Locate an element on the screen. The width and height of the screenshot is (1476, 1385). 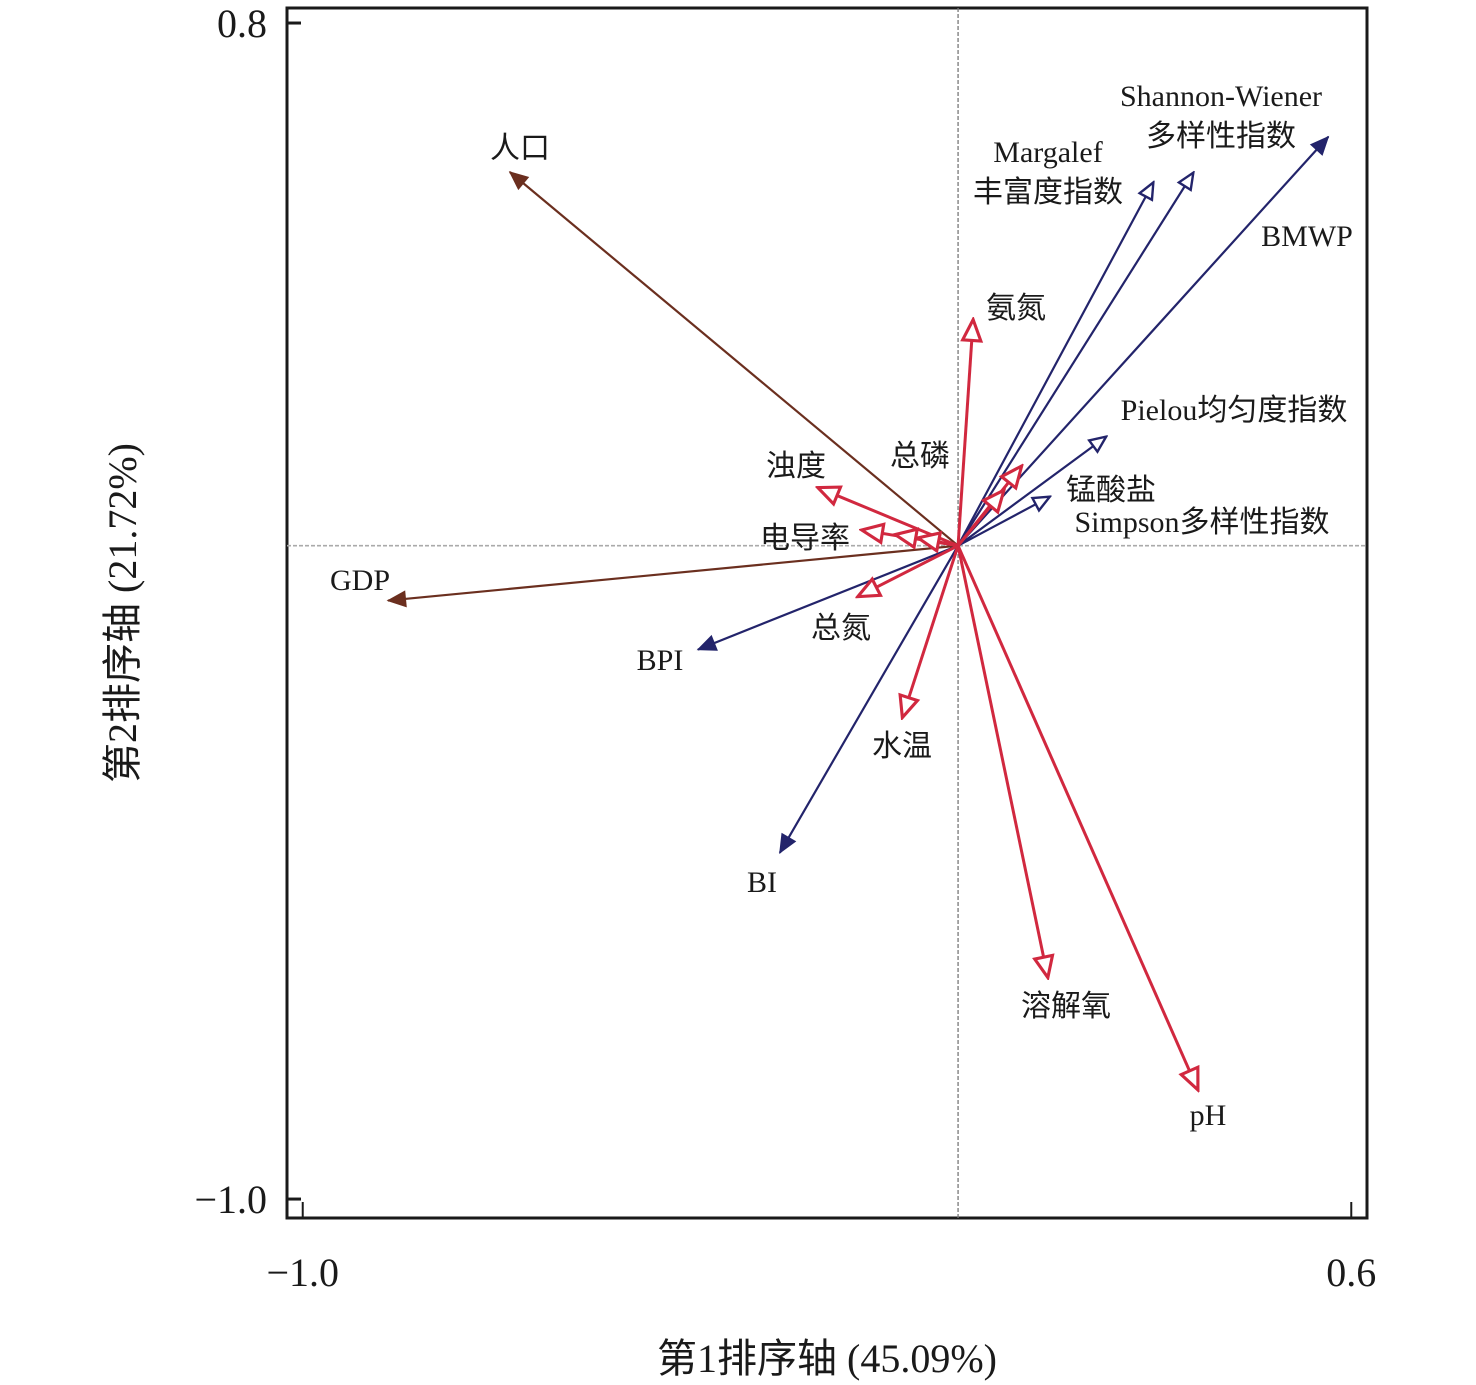
vector-label-line: 总氮 is located at coordinates (841, 628).